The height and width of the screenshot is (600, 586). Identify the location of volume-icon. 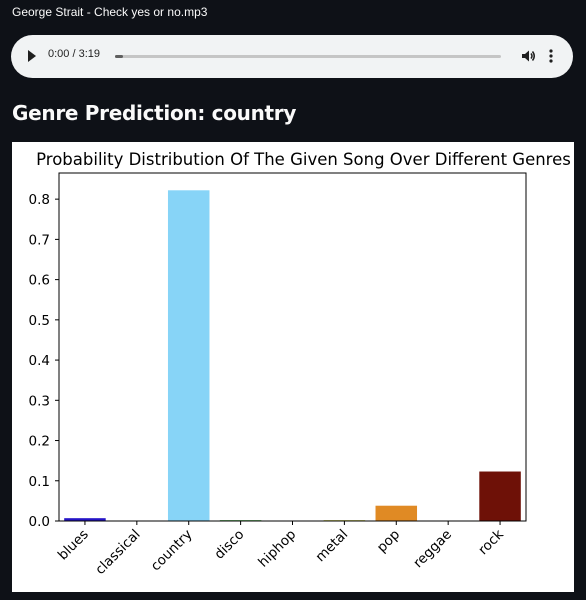
(528, 56).